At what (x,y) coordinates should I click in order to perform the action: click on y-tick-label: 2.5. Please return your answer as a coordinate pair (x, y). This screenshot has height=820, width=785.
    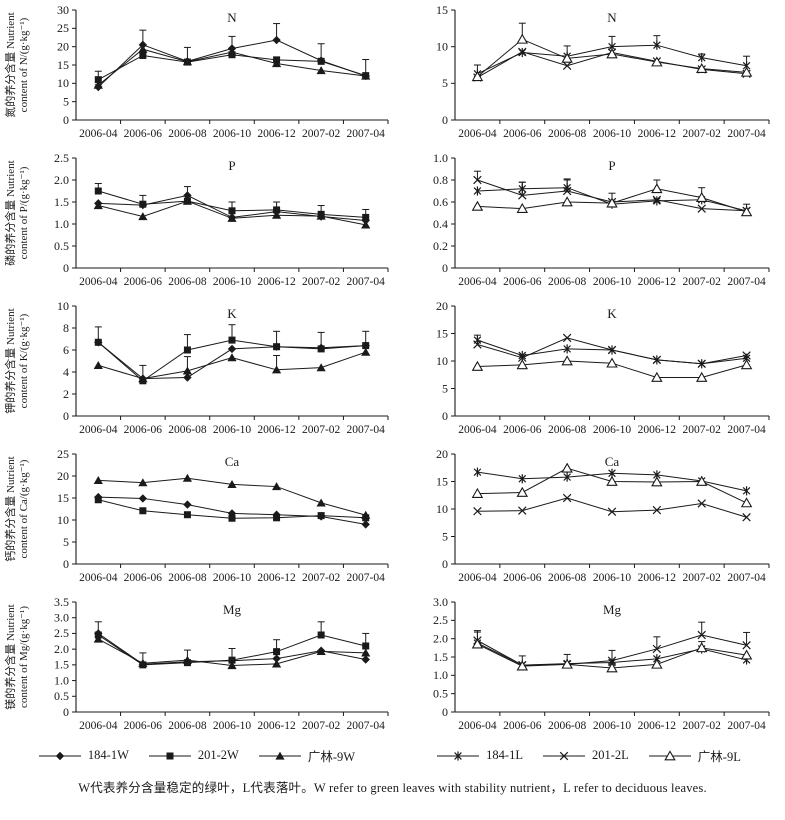
    Looking at the image, I should click on (61, 633).